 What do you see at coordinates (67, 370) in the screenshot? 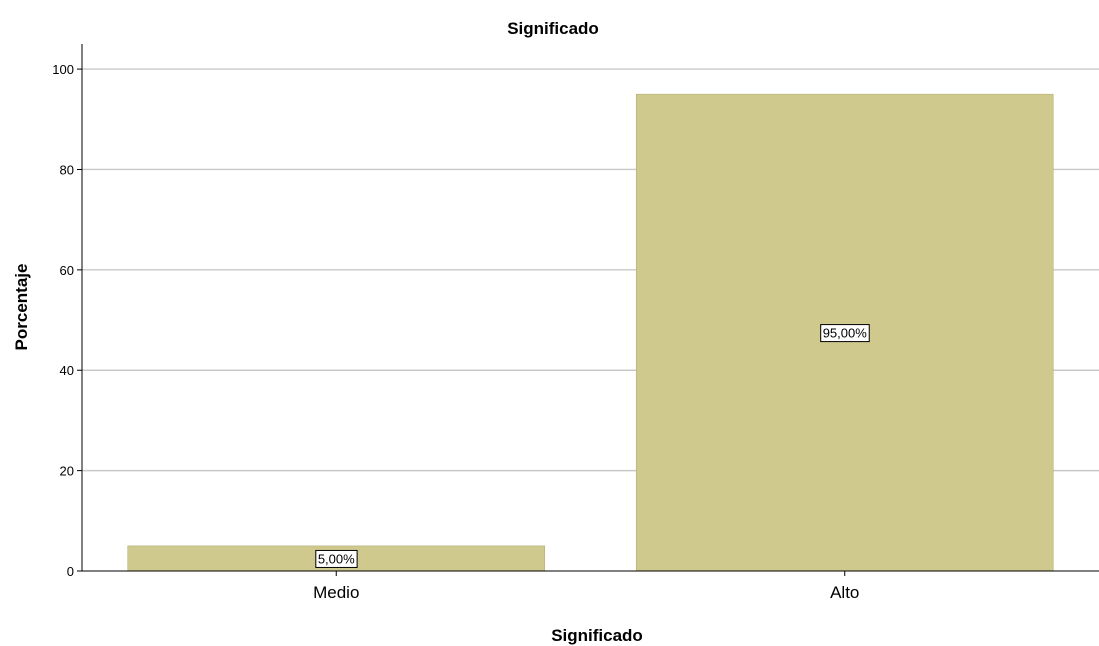
I see `y-tick-label: 40` at bounding box center [67, 370].